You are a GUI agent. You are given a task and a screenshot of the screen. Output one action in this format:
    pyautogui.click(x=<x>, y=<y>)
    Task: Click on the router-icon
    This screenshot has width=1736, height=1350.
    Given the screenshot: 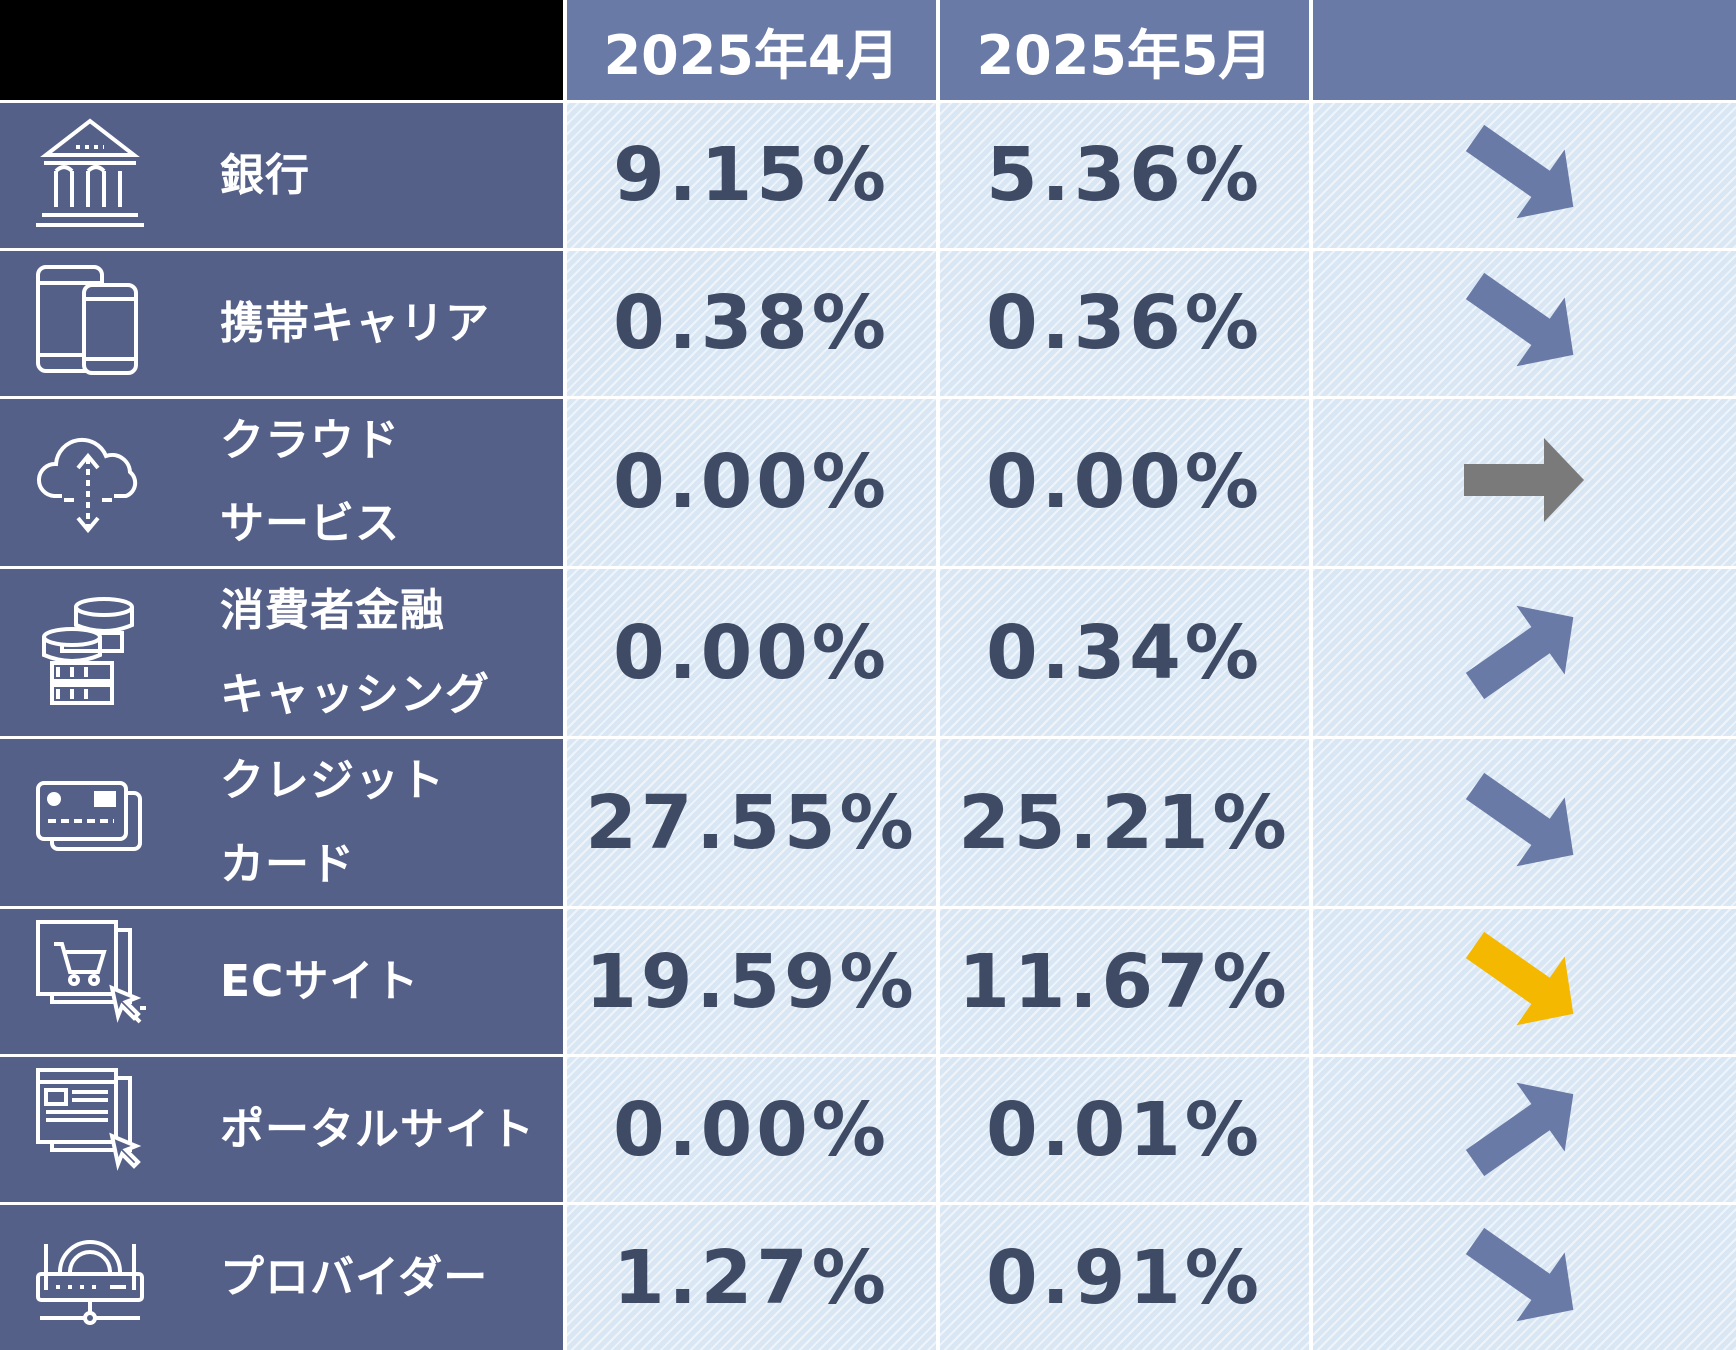 What is the action you would take?
    pyautogui.click(x=90, y=1278)
    